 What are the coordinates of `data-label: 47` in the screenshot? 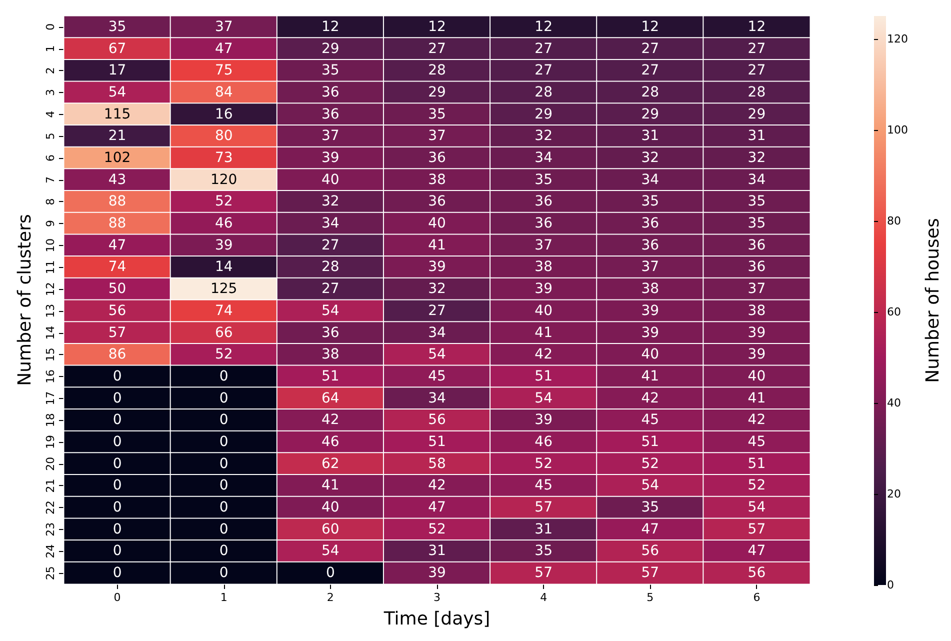 It's located at (757, 551).